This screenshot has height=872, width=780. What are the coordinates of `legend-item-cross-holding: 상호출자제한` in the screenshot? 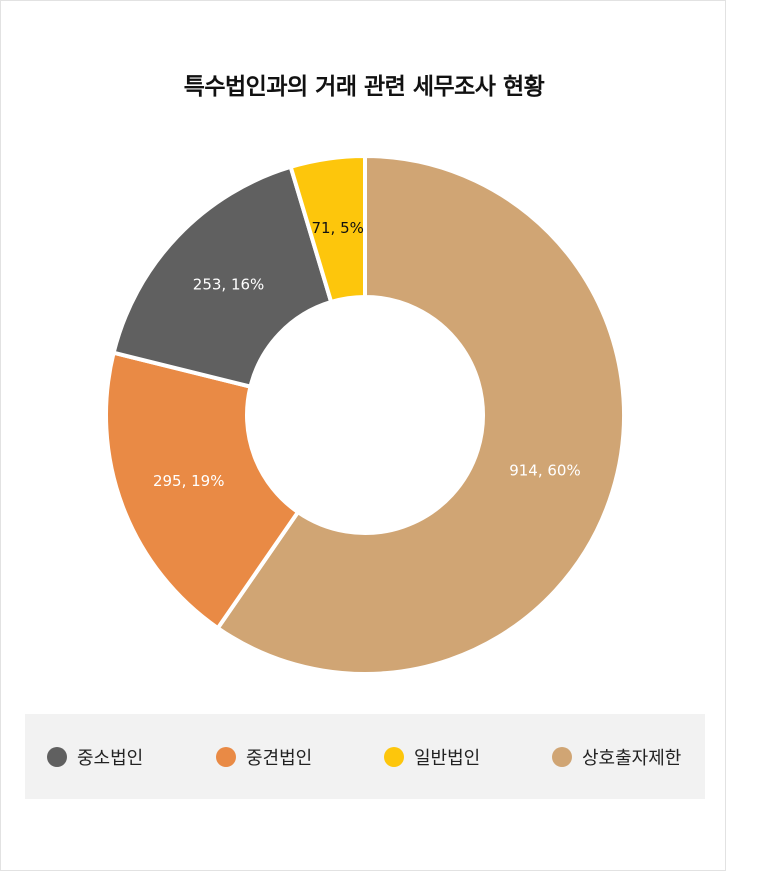 It's located at (616, 756).